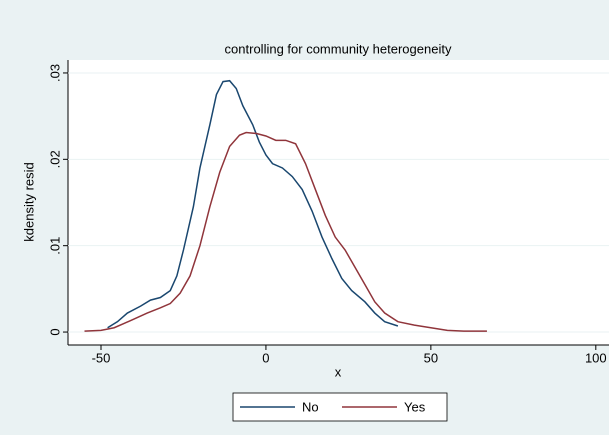 This screenshot has width=609, height=435. What do you see at coordinates (54, 159) in the screenshot?
I see `y-tick-label: .02` at bounding box center [54, 159].